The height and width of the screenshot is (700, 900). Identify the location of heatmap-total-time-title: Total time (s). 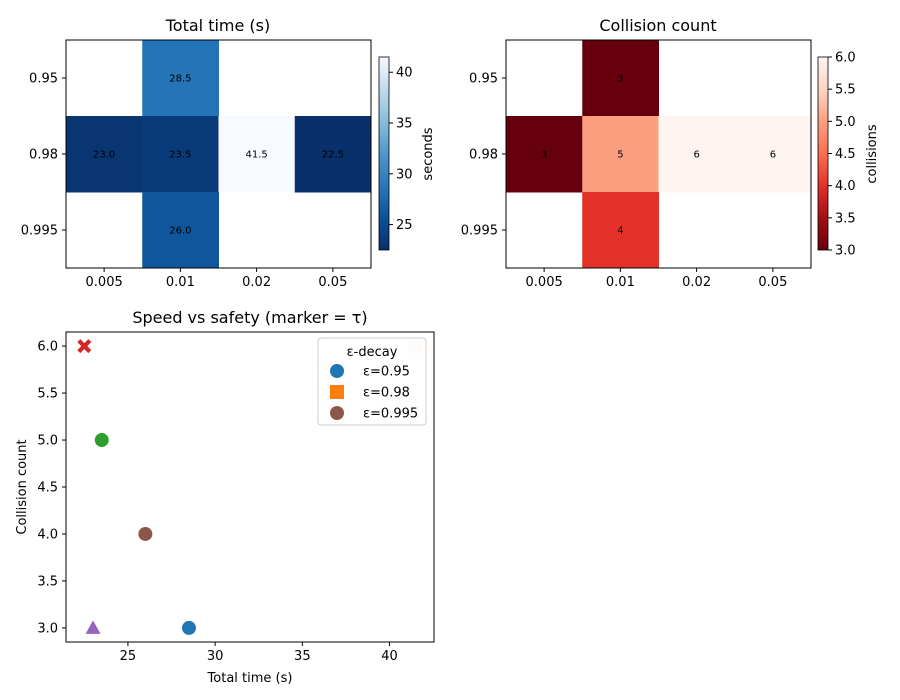
(218, 25).